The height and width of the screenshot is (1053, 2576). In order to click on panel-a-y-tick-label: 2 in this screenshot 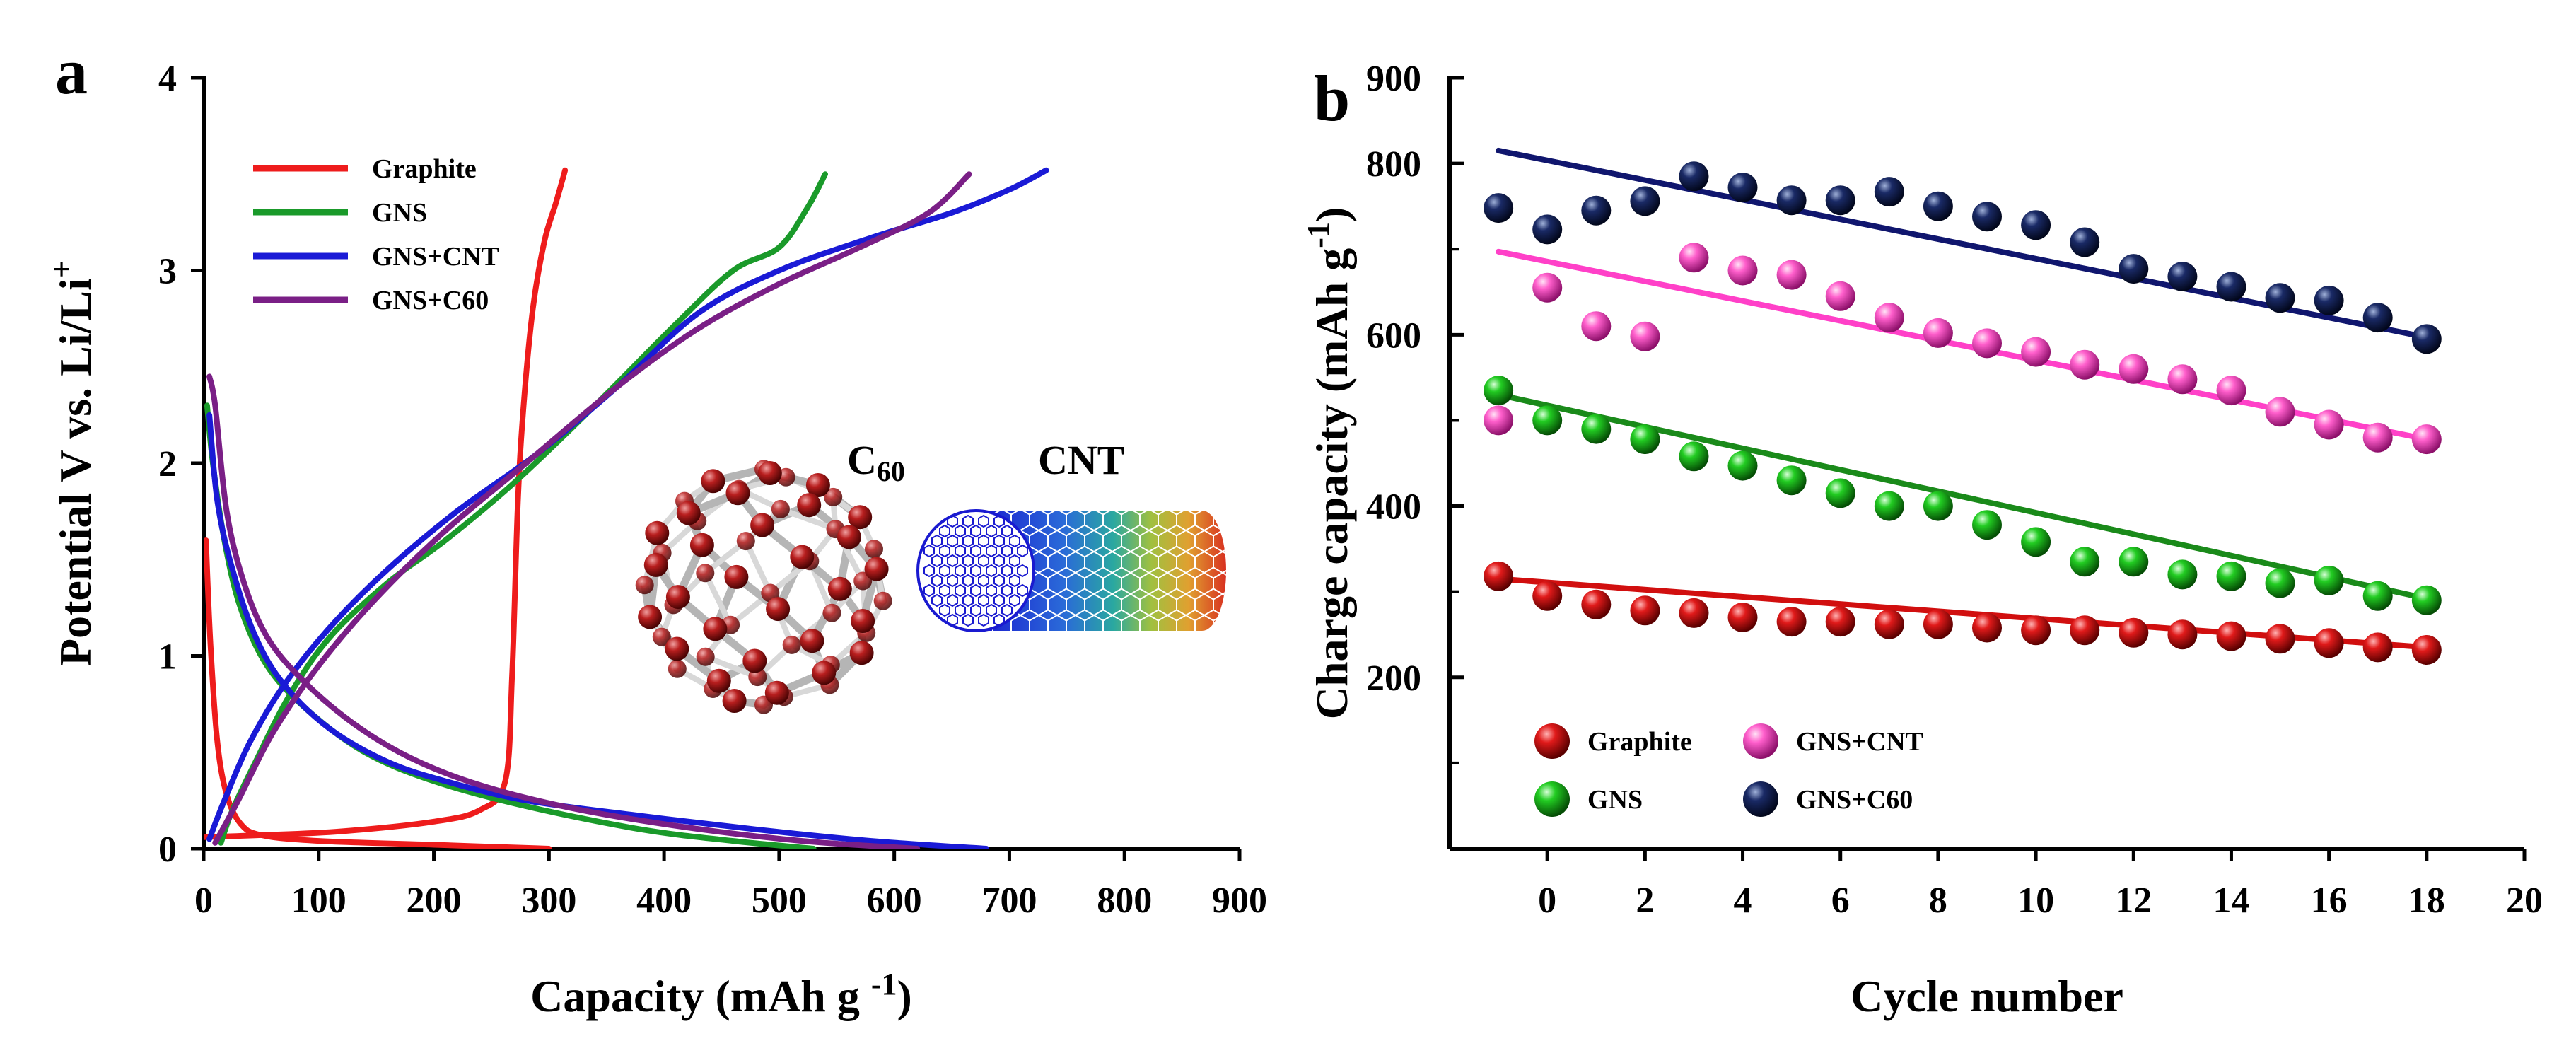, I will do `click(167, 464)`.